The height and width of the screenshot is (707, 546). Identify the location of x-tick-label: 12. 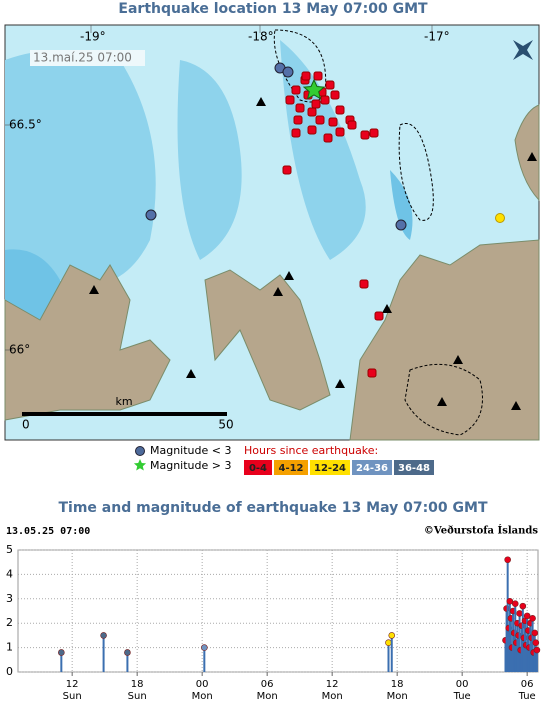
(332, 684).